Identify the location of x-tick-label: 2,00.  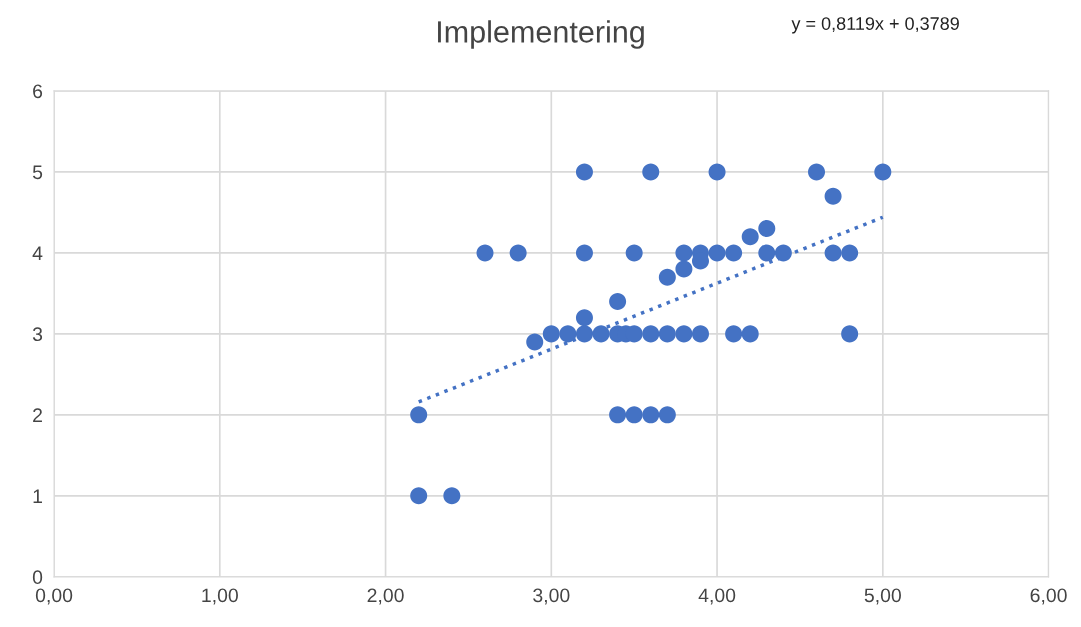
(385, 596).